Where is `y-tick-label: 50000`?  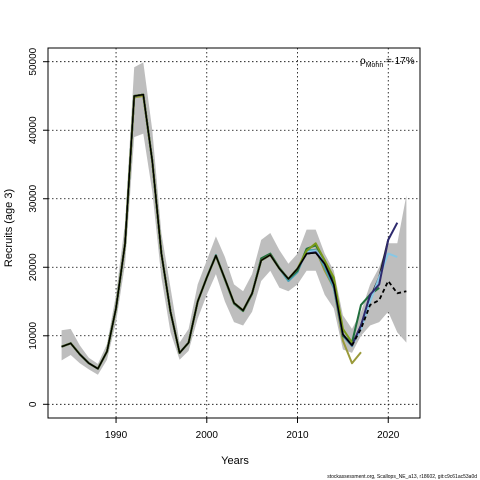 y-tick-label: 50000 is located at coordinates (33, 61).